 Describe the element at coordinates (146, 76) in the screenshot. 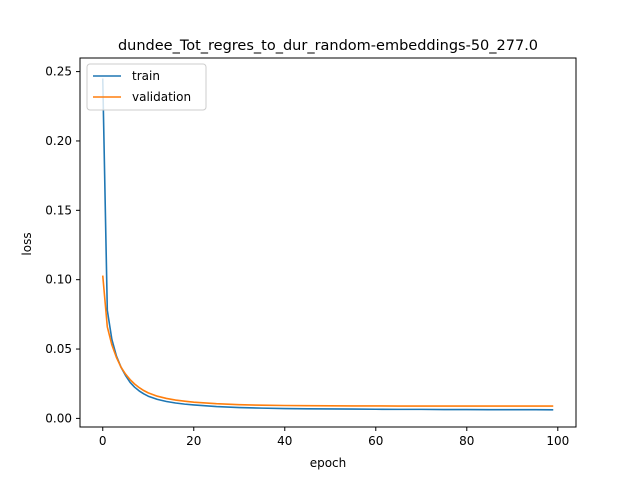

I see `legend-label-train: train` at that location.